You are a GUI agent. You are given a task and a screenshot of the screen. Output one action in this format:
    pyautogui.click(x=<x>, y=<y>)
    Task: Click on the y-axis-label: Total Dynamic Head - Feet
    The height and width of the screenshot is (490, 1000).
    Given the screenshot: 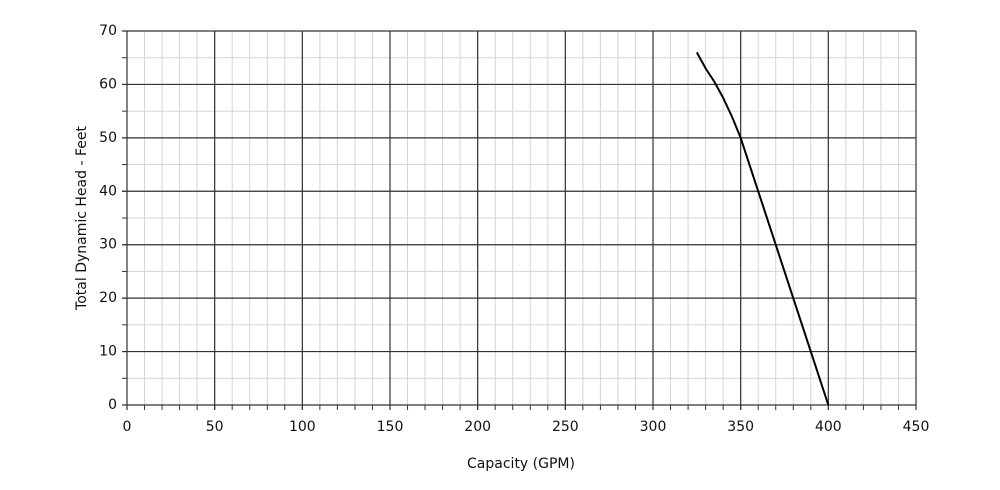 What is the action you would take?
    pyautogui.click(x=82, y=218)
    